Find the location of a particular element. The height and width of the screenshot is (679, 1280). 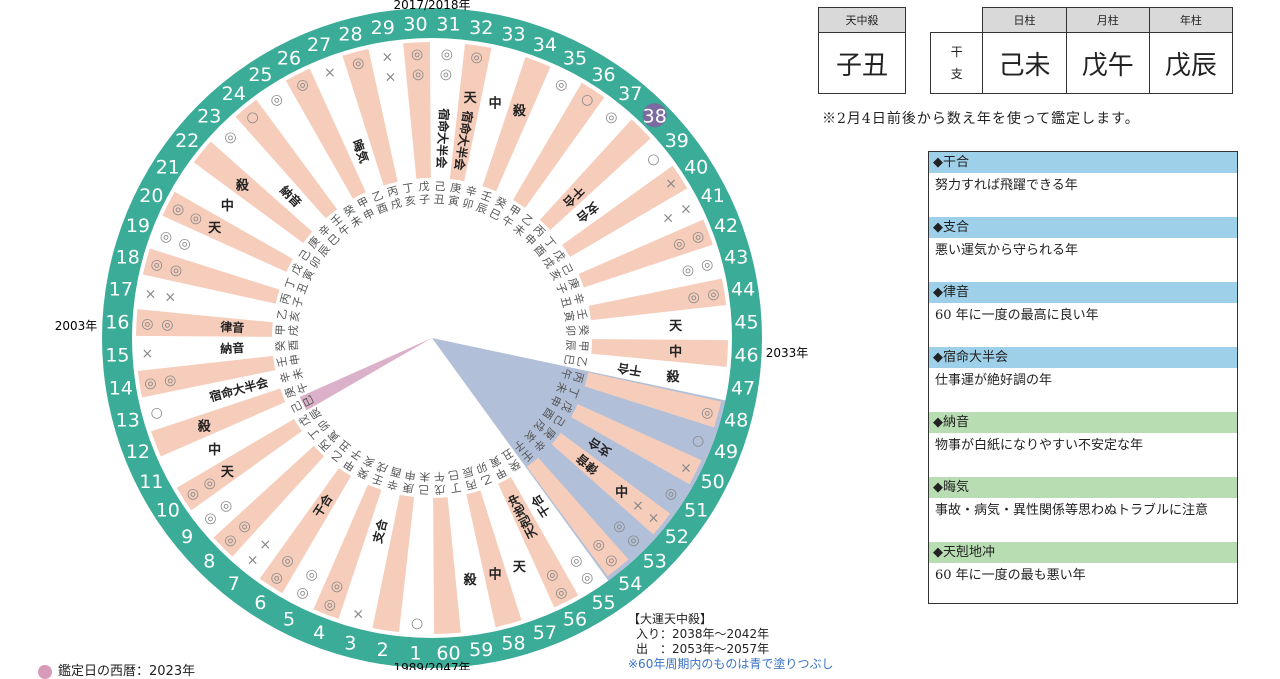

age-number: 47 is located at coordinates (743, 388).